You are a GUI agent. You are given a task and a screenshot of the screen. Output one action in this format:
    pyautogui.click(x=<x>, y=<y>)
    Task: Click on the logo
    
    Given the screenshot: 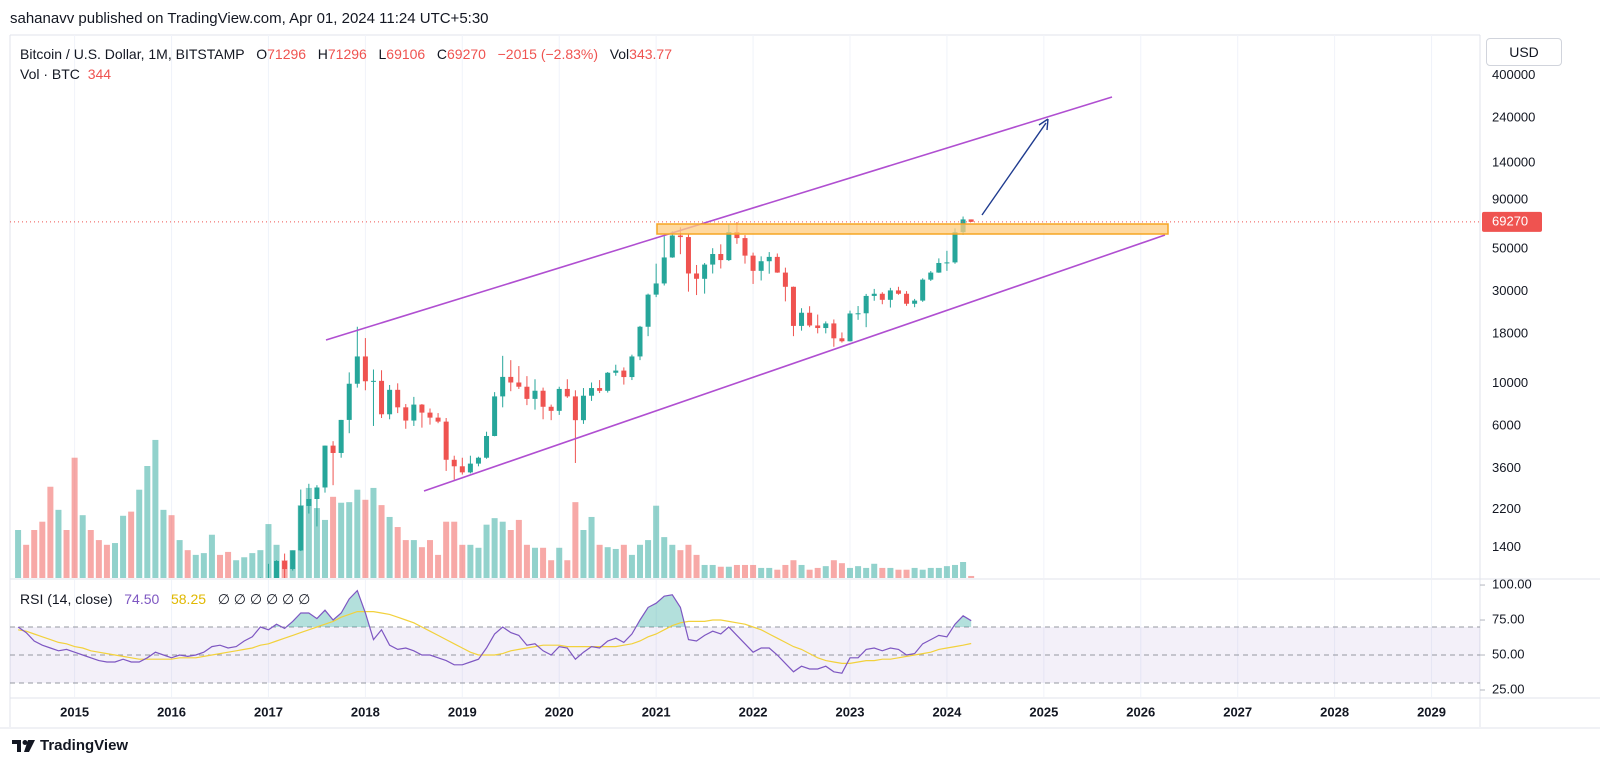 What is the action you would take?
    pyautogui.click(x=23, y=745)
    